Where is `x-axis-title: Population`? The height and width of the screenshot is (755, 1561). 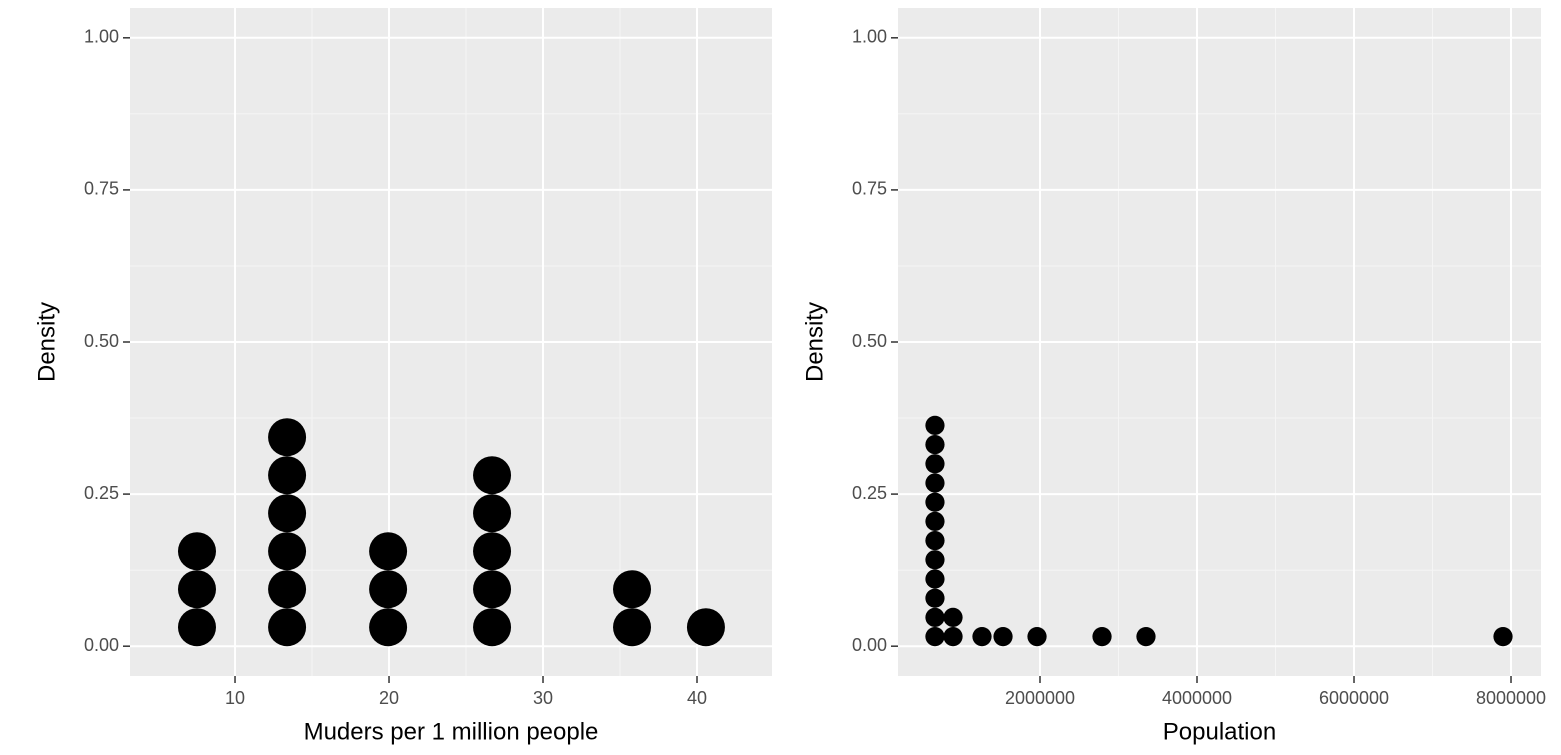
x-axis-title: Population is located at coordinates (1219, 731).